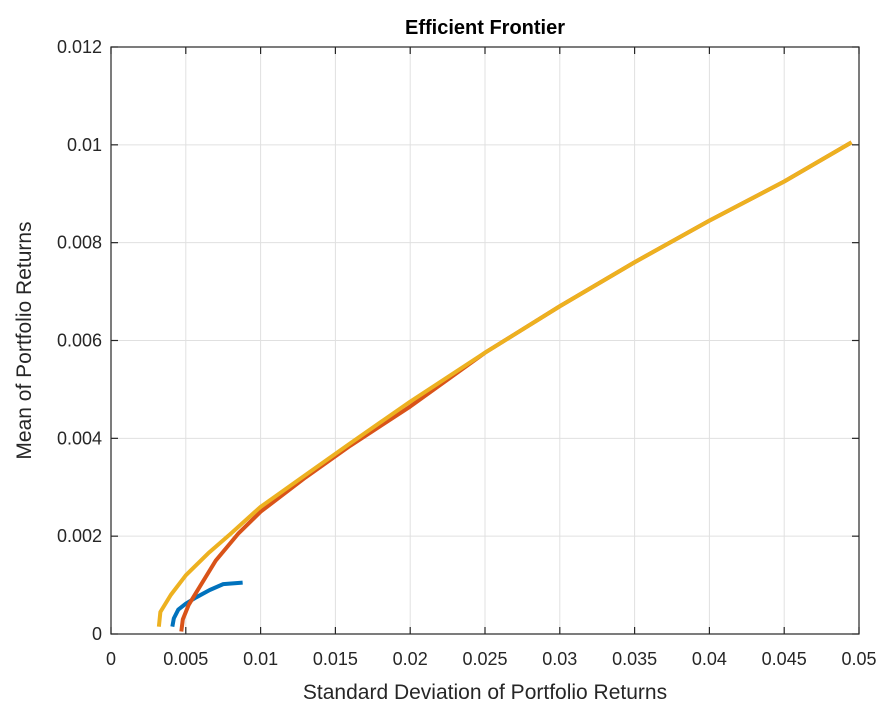  I want to click on y-tick-label: 0.01, so click(84, 145).